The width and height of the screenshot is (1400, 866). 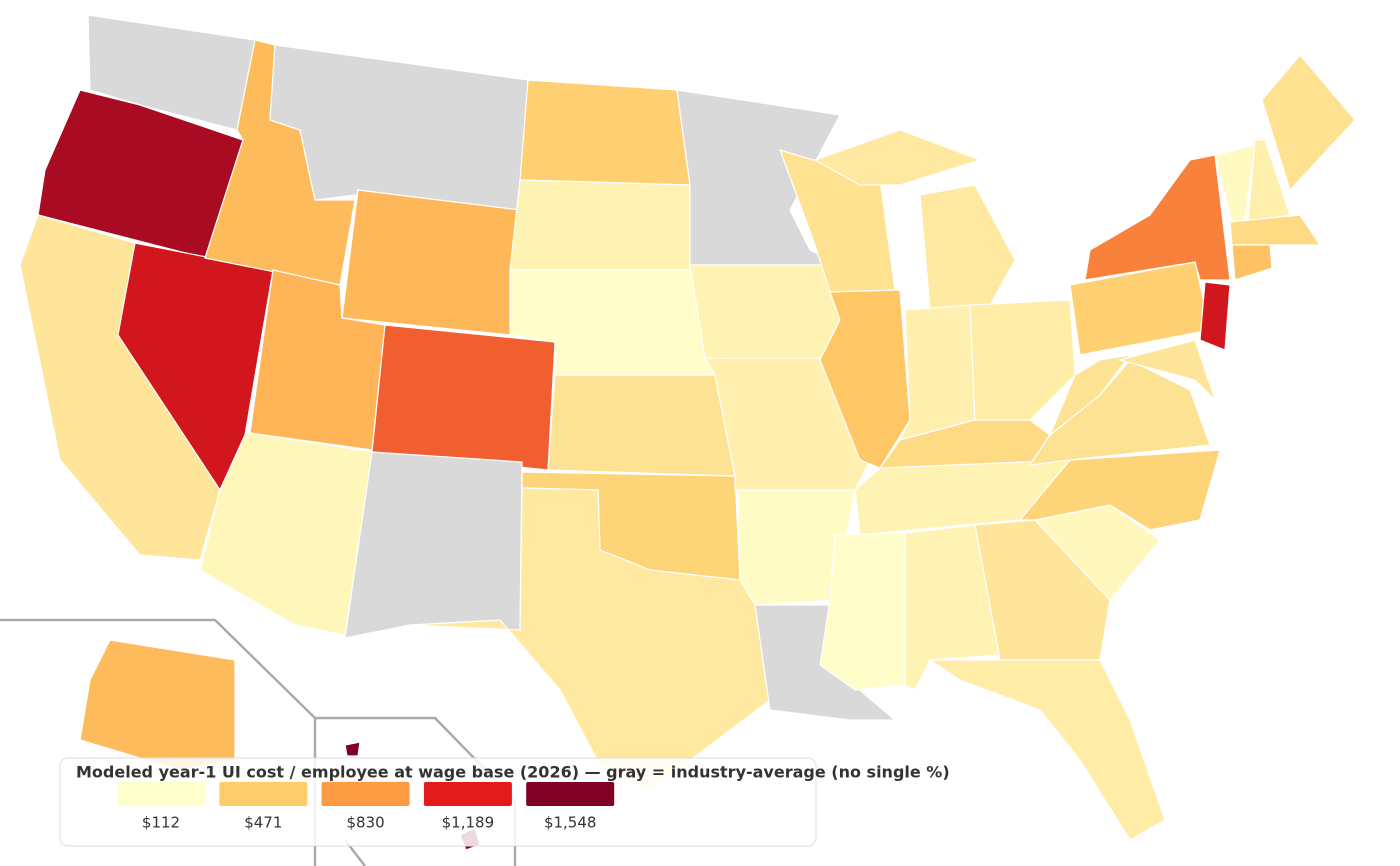 What do you see at coordinates (263, 823) in the screenshot?
I see `legend-label: $471` at bounding box center [263, 823].